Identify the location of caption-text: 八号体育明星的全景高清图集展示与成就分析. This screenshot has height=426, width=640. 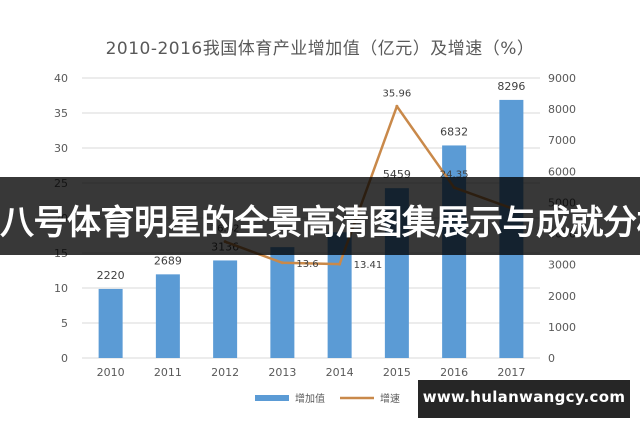
(320, 223).